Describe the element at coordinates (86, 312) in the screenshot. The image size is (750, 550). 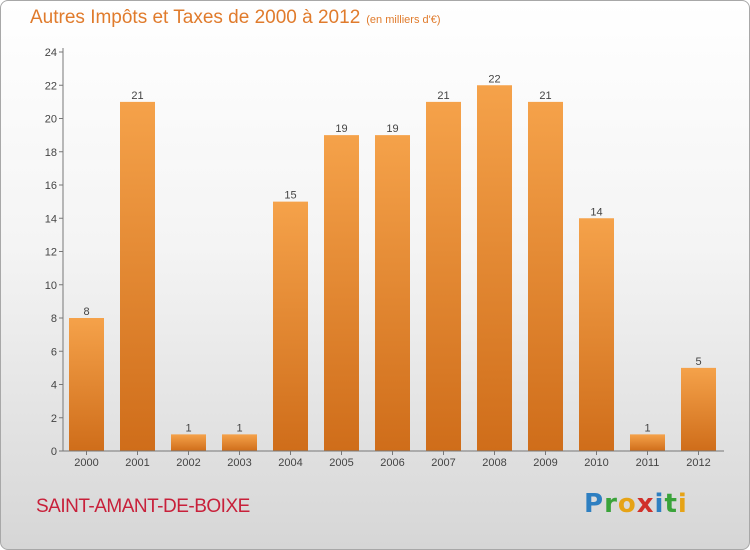
I see `data-label-2000: 8` at that location.